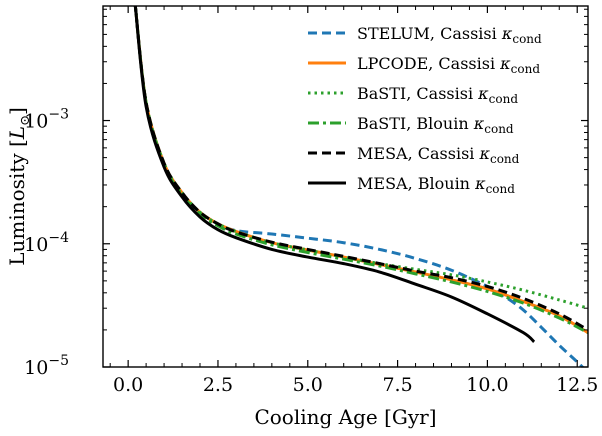 The image size is (602, 436). Describe the element at coordinates (577, 385) in the screenshot. I see `x-tick-label: 12.5` at that location.